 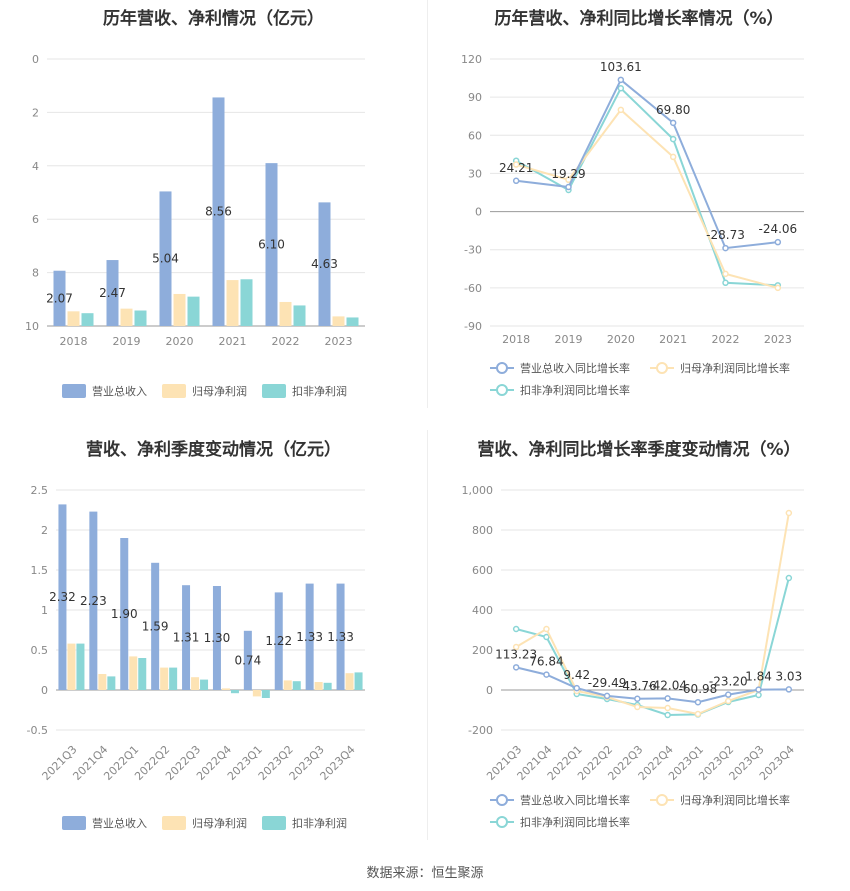 What do you see at coordinates (93, 601) in the screenshot?
I see `data-label: 2.23` at bounding box center [93, 601].